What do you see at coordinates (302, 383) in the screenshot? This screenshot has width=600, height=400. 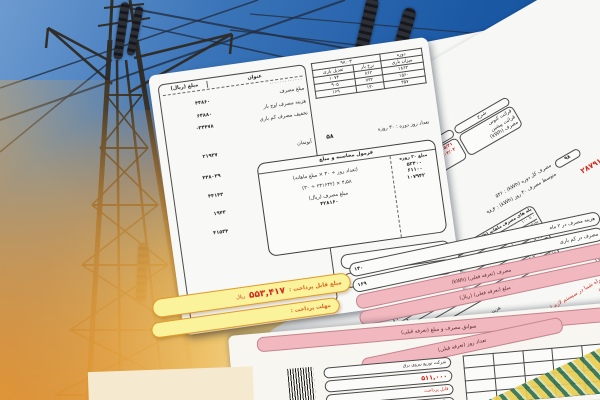 I see `barcode` at bounding box center [302, 383].